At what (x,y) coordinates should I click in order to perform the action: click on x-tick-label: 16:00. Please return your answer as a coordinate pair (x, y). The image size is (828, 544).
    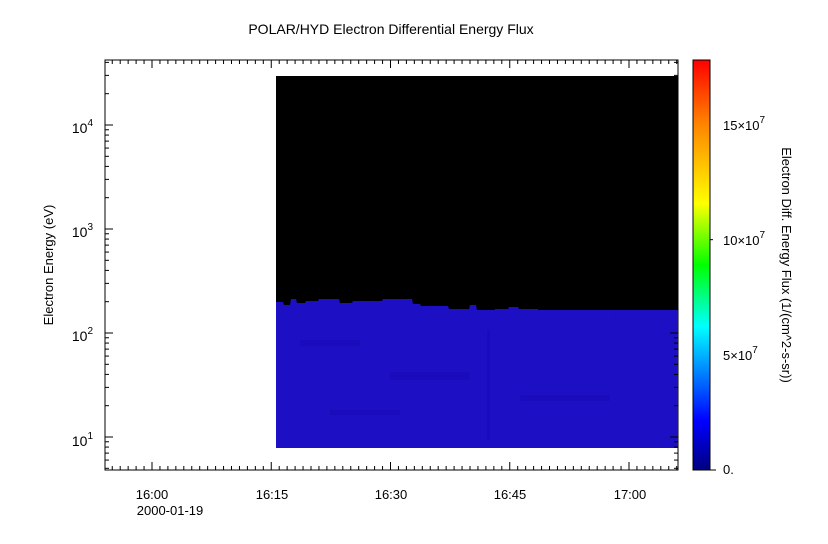
    Looking at the image, I should click on (152, 494).